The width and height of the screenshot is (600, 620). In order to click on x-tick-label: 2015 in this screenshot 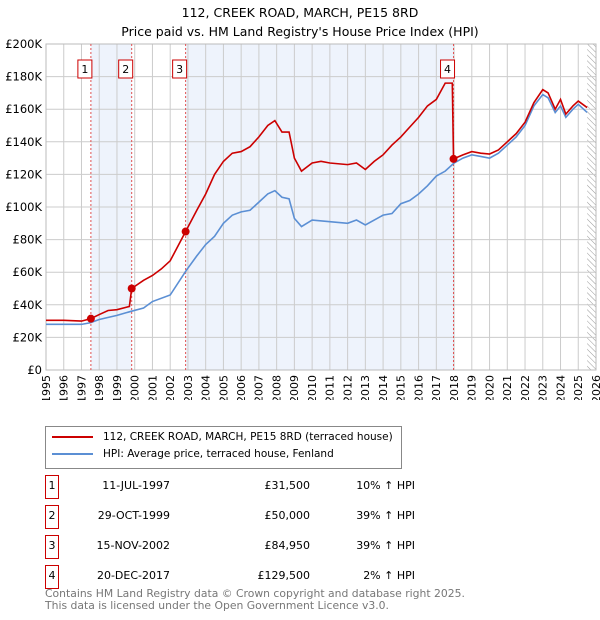, I will do `click(401, 387)`.